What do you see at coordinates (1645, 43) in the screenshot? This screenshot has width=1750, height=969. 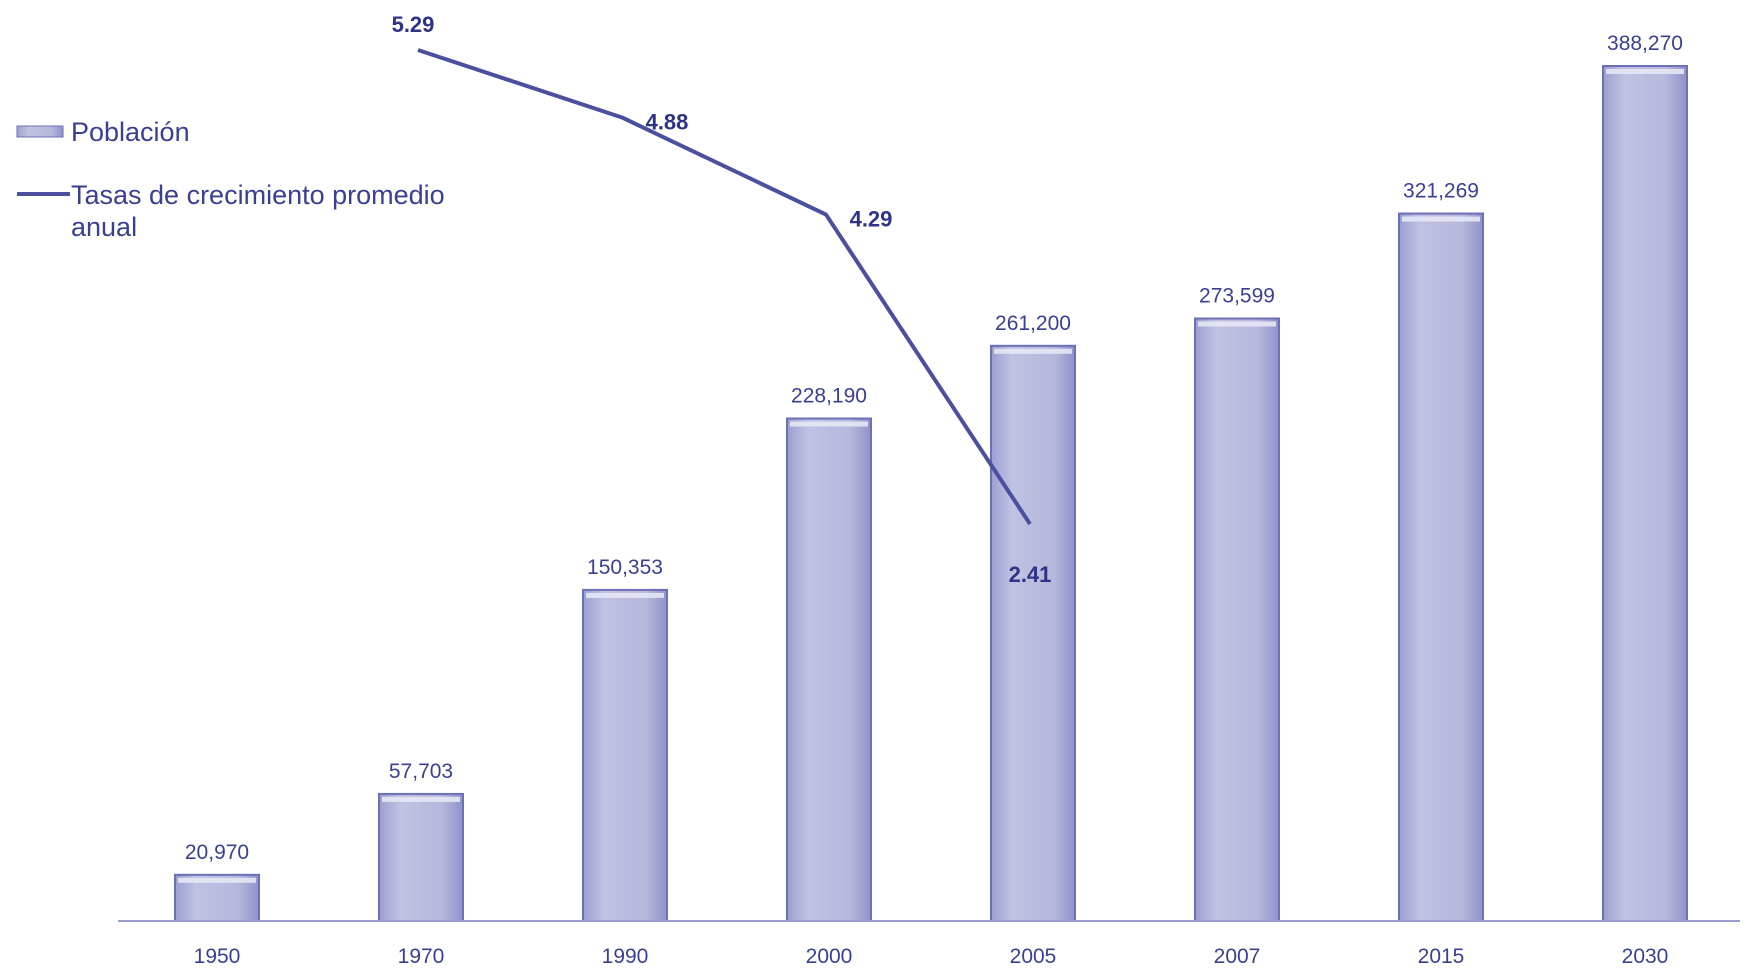 I see `bar-label-2030: 388,270` at bounding box center [1645, 43].